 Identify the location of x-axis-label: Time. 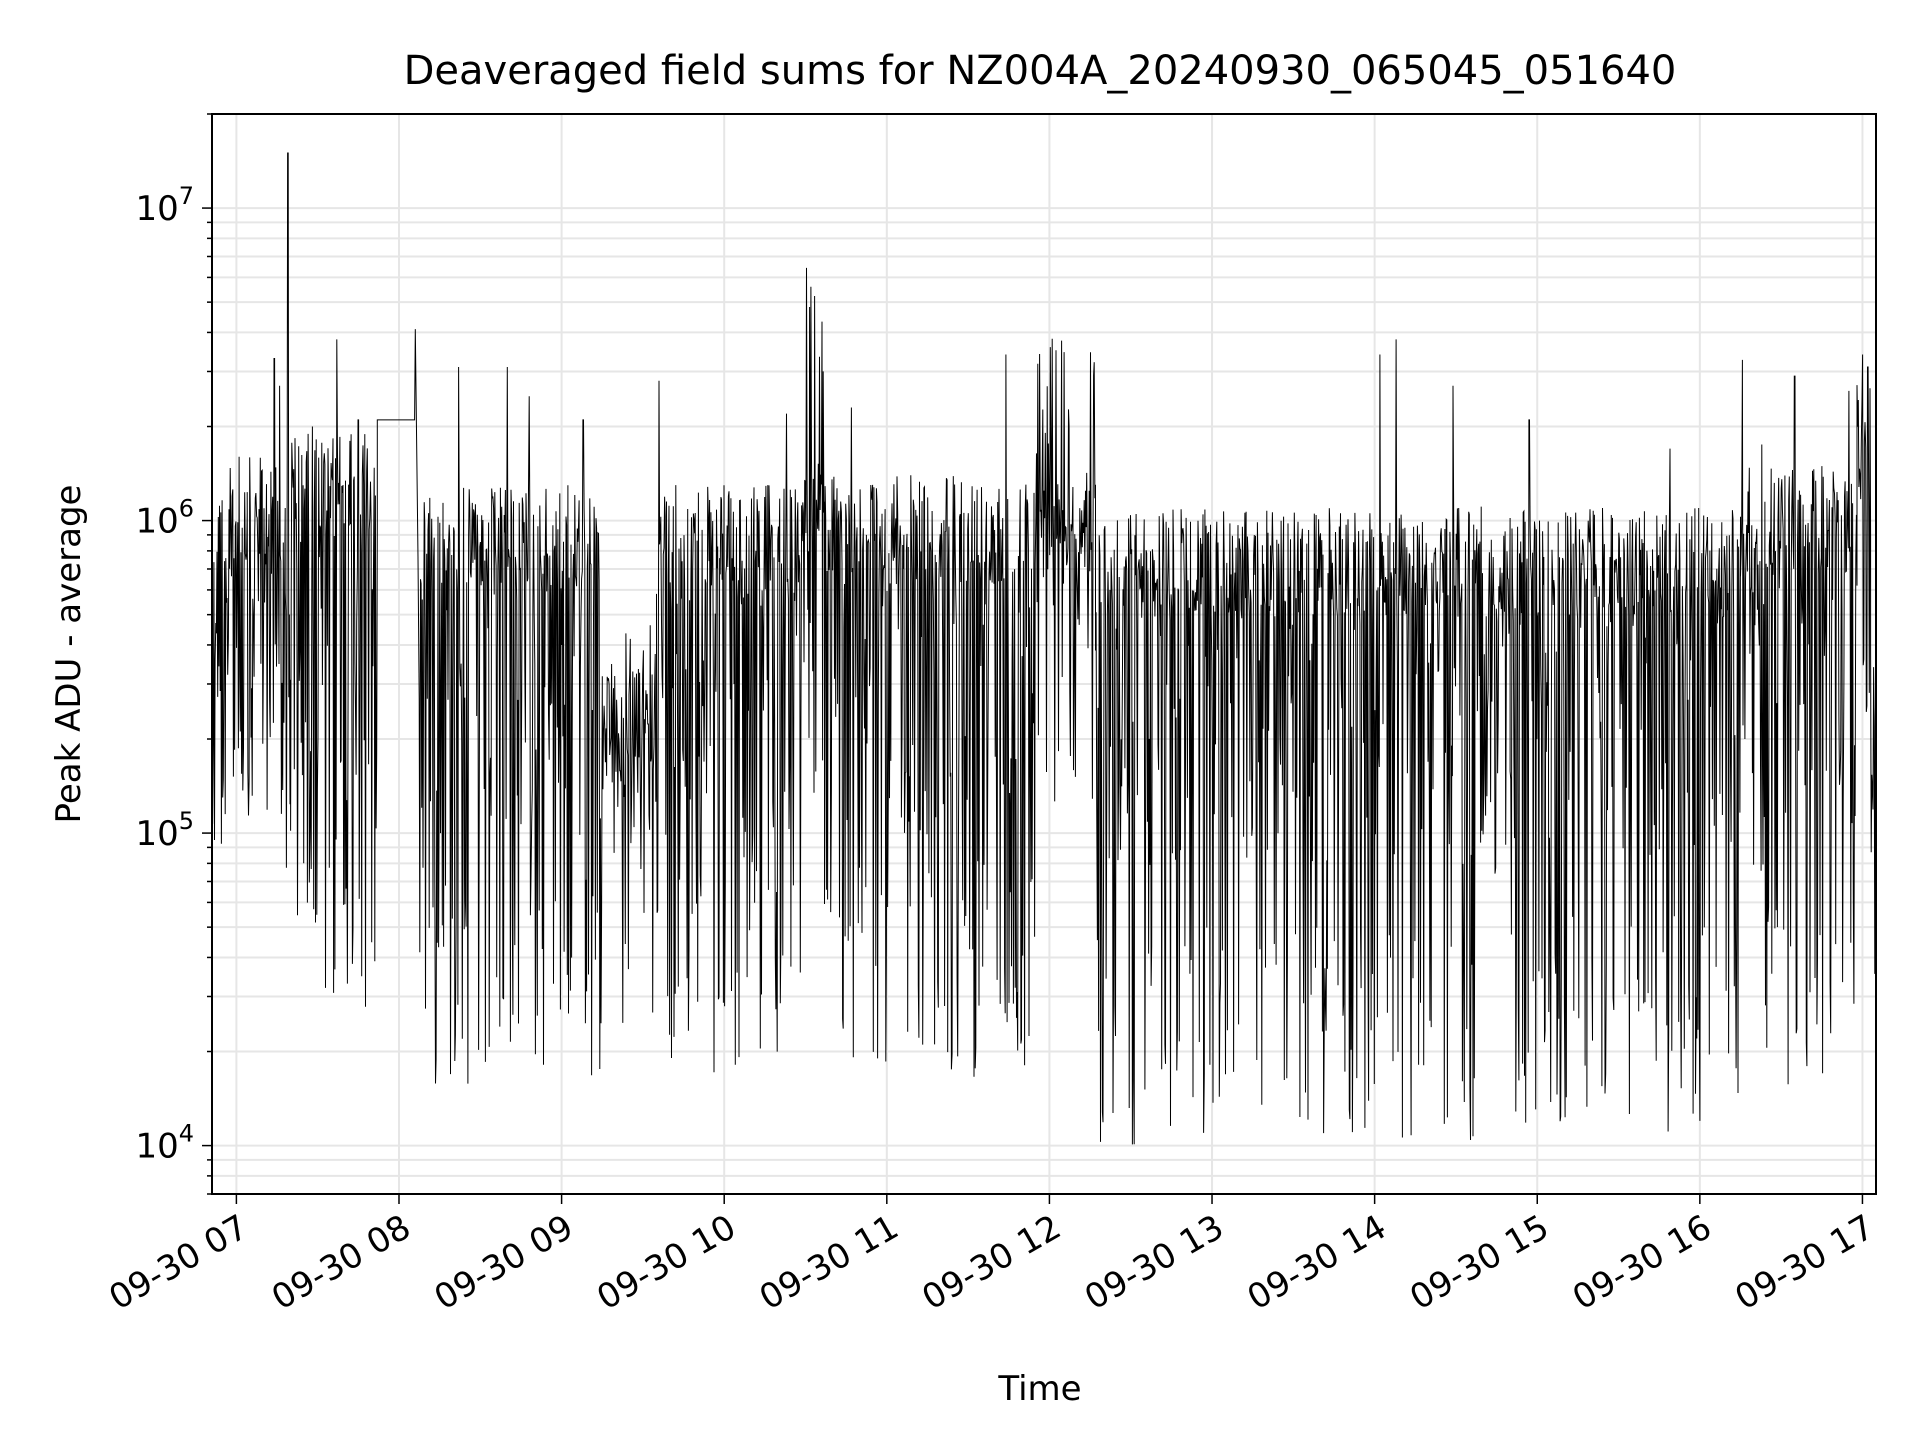
(1039, 1389).